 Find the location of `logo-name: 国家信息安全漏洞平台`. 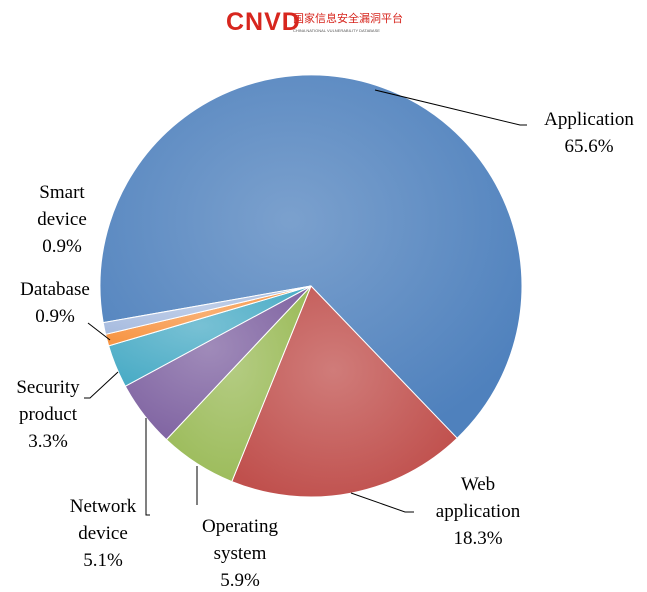

logo-name: 国家信息安全漏洞平台 is located at coordinates (348, 18).